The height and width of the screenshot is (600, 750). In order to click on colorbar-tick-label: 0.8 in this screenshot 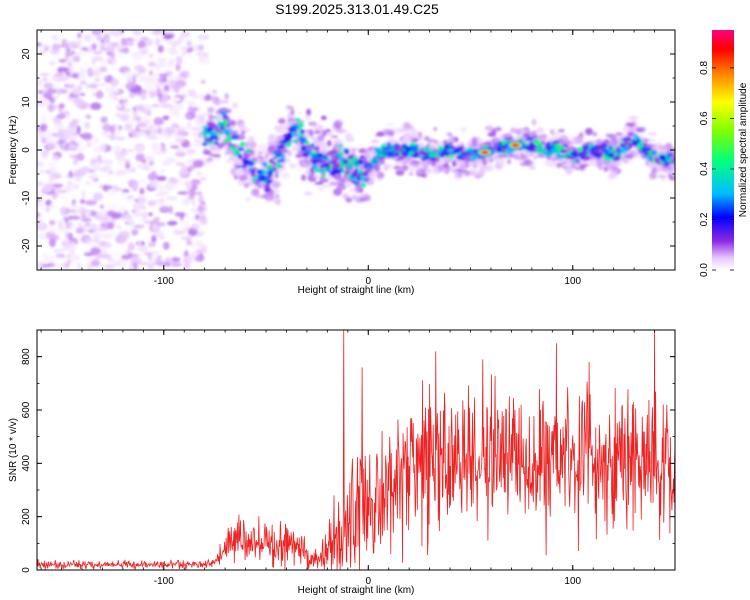, I will do `click(704, 68)`.